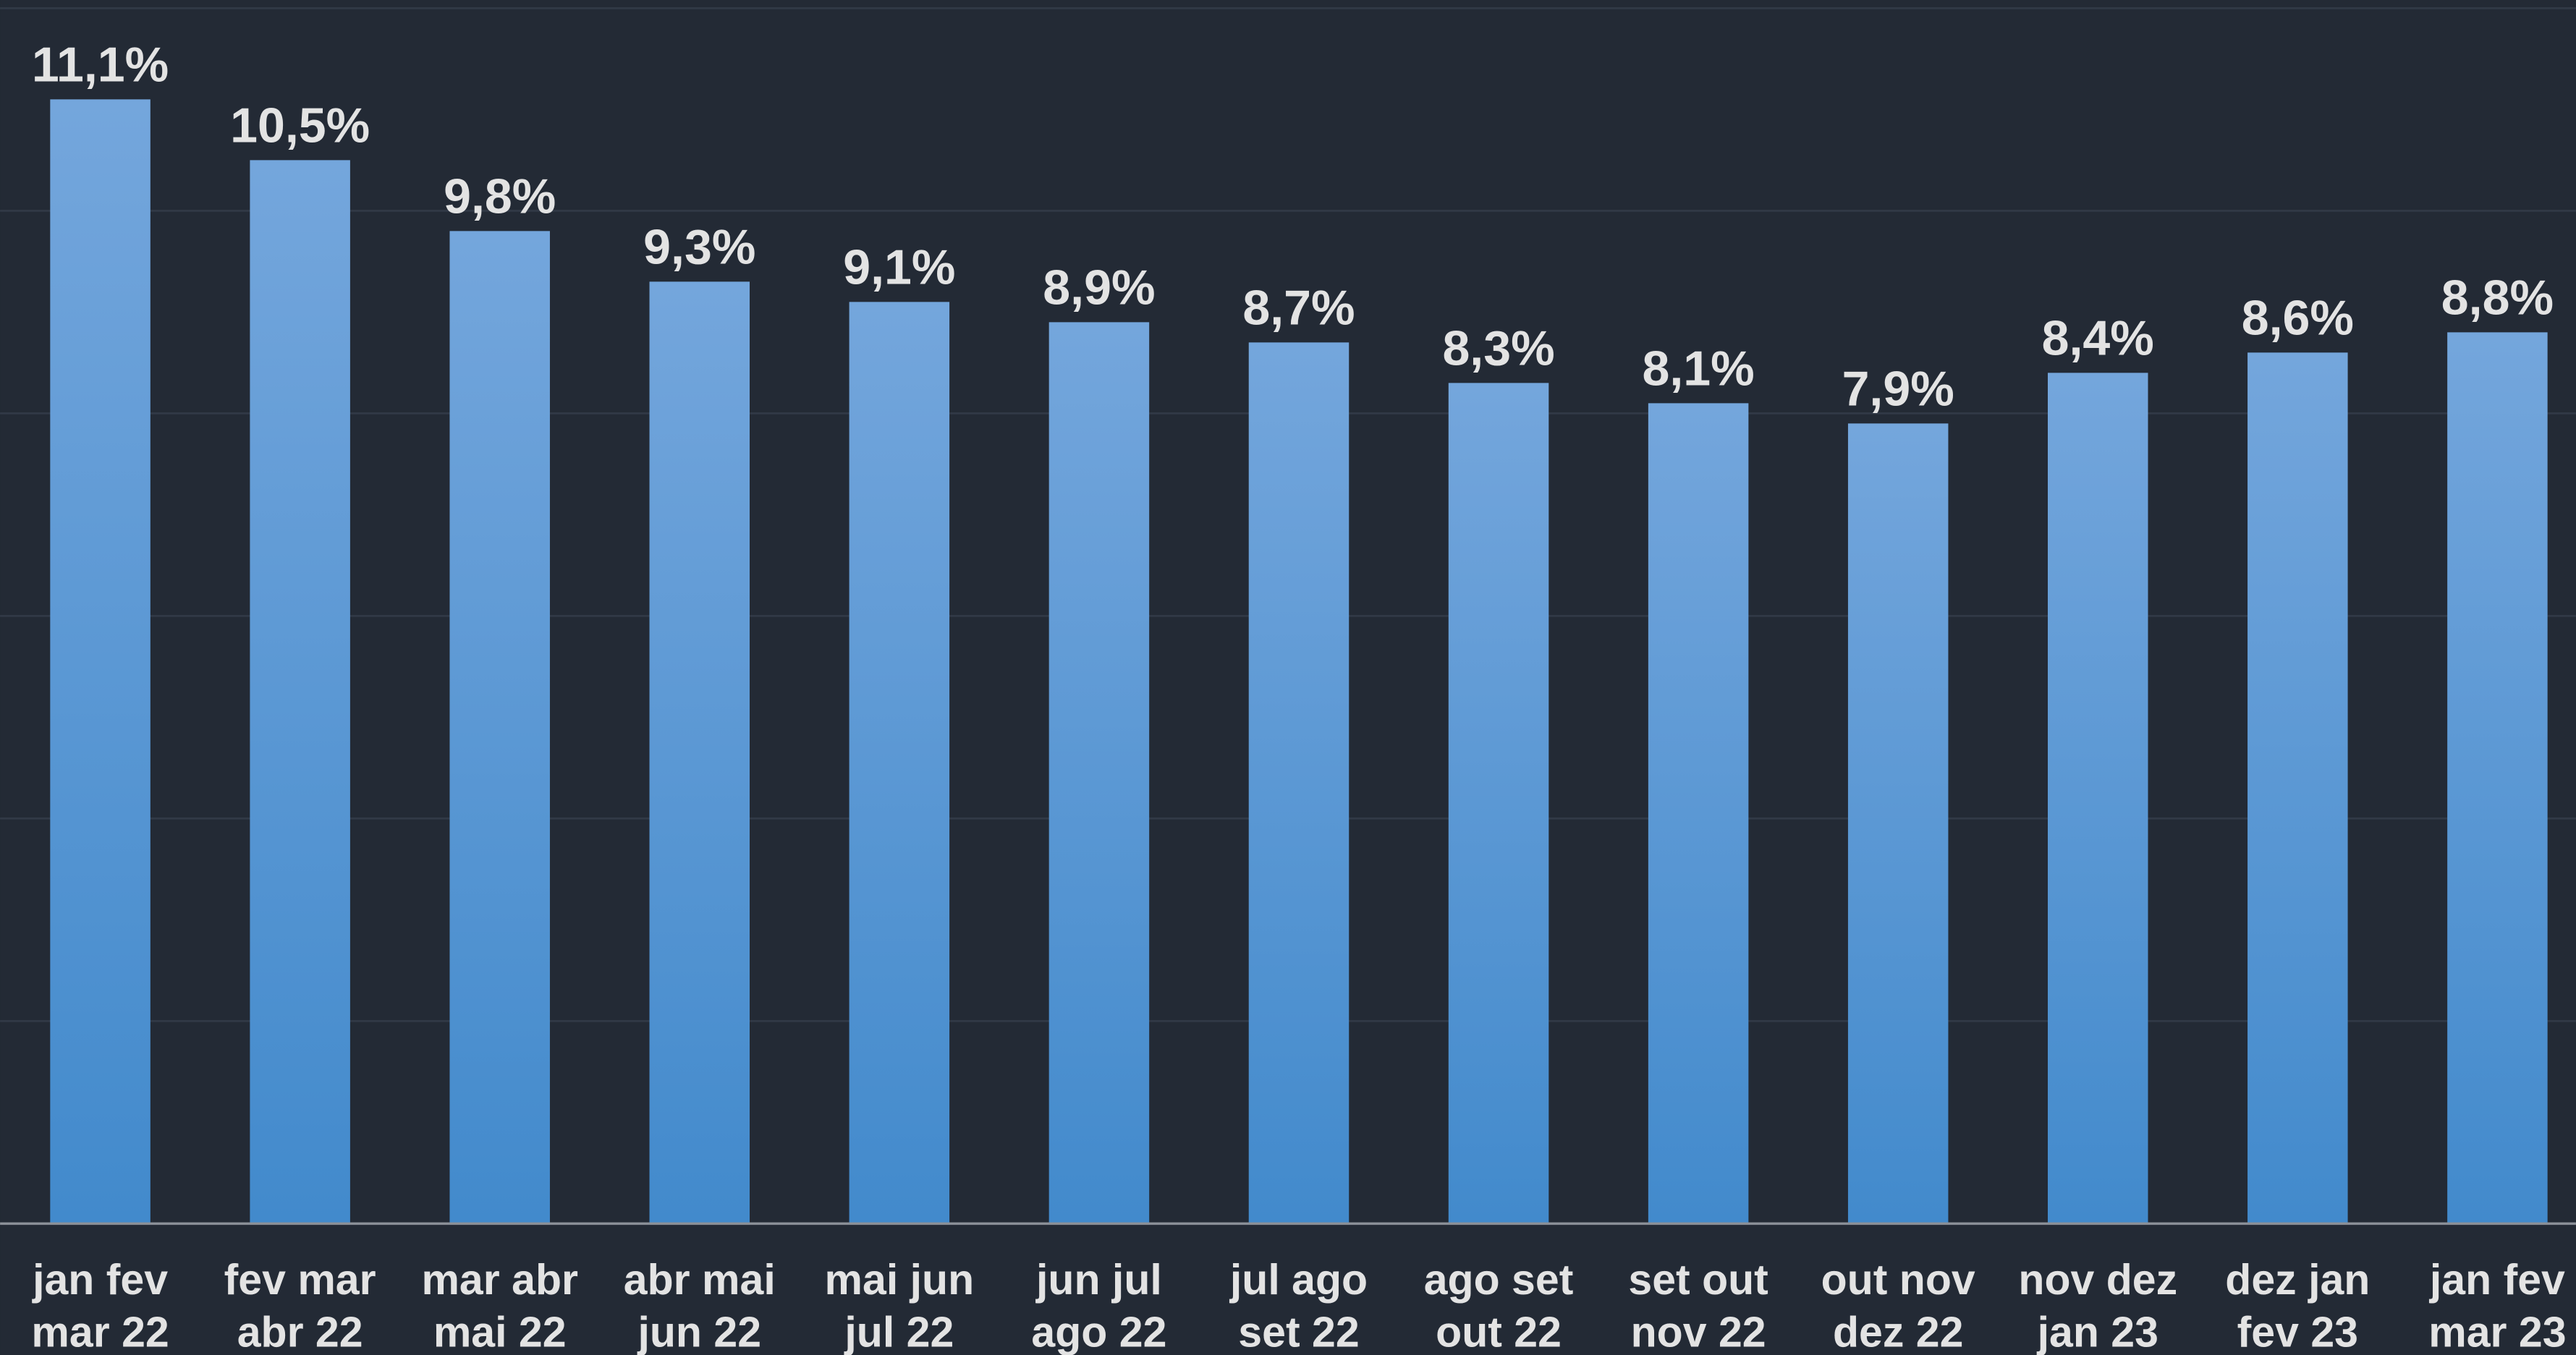 The width and height of the screenshot is (2576, 1355). Describe the element at coordinates (2097, 1280) in the screenshot. I see `x-tick-label: nov dez` at that location.